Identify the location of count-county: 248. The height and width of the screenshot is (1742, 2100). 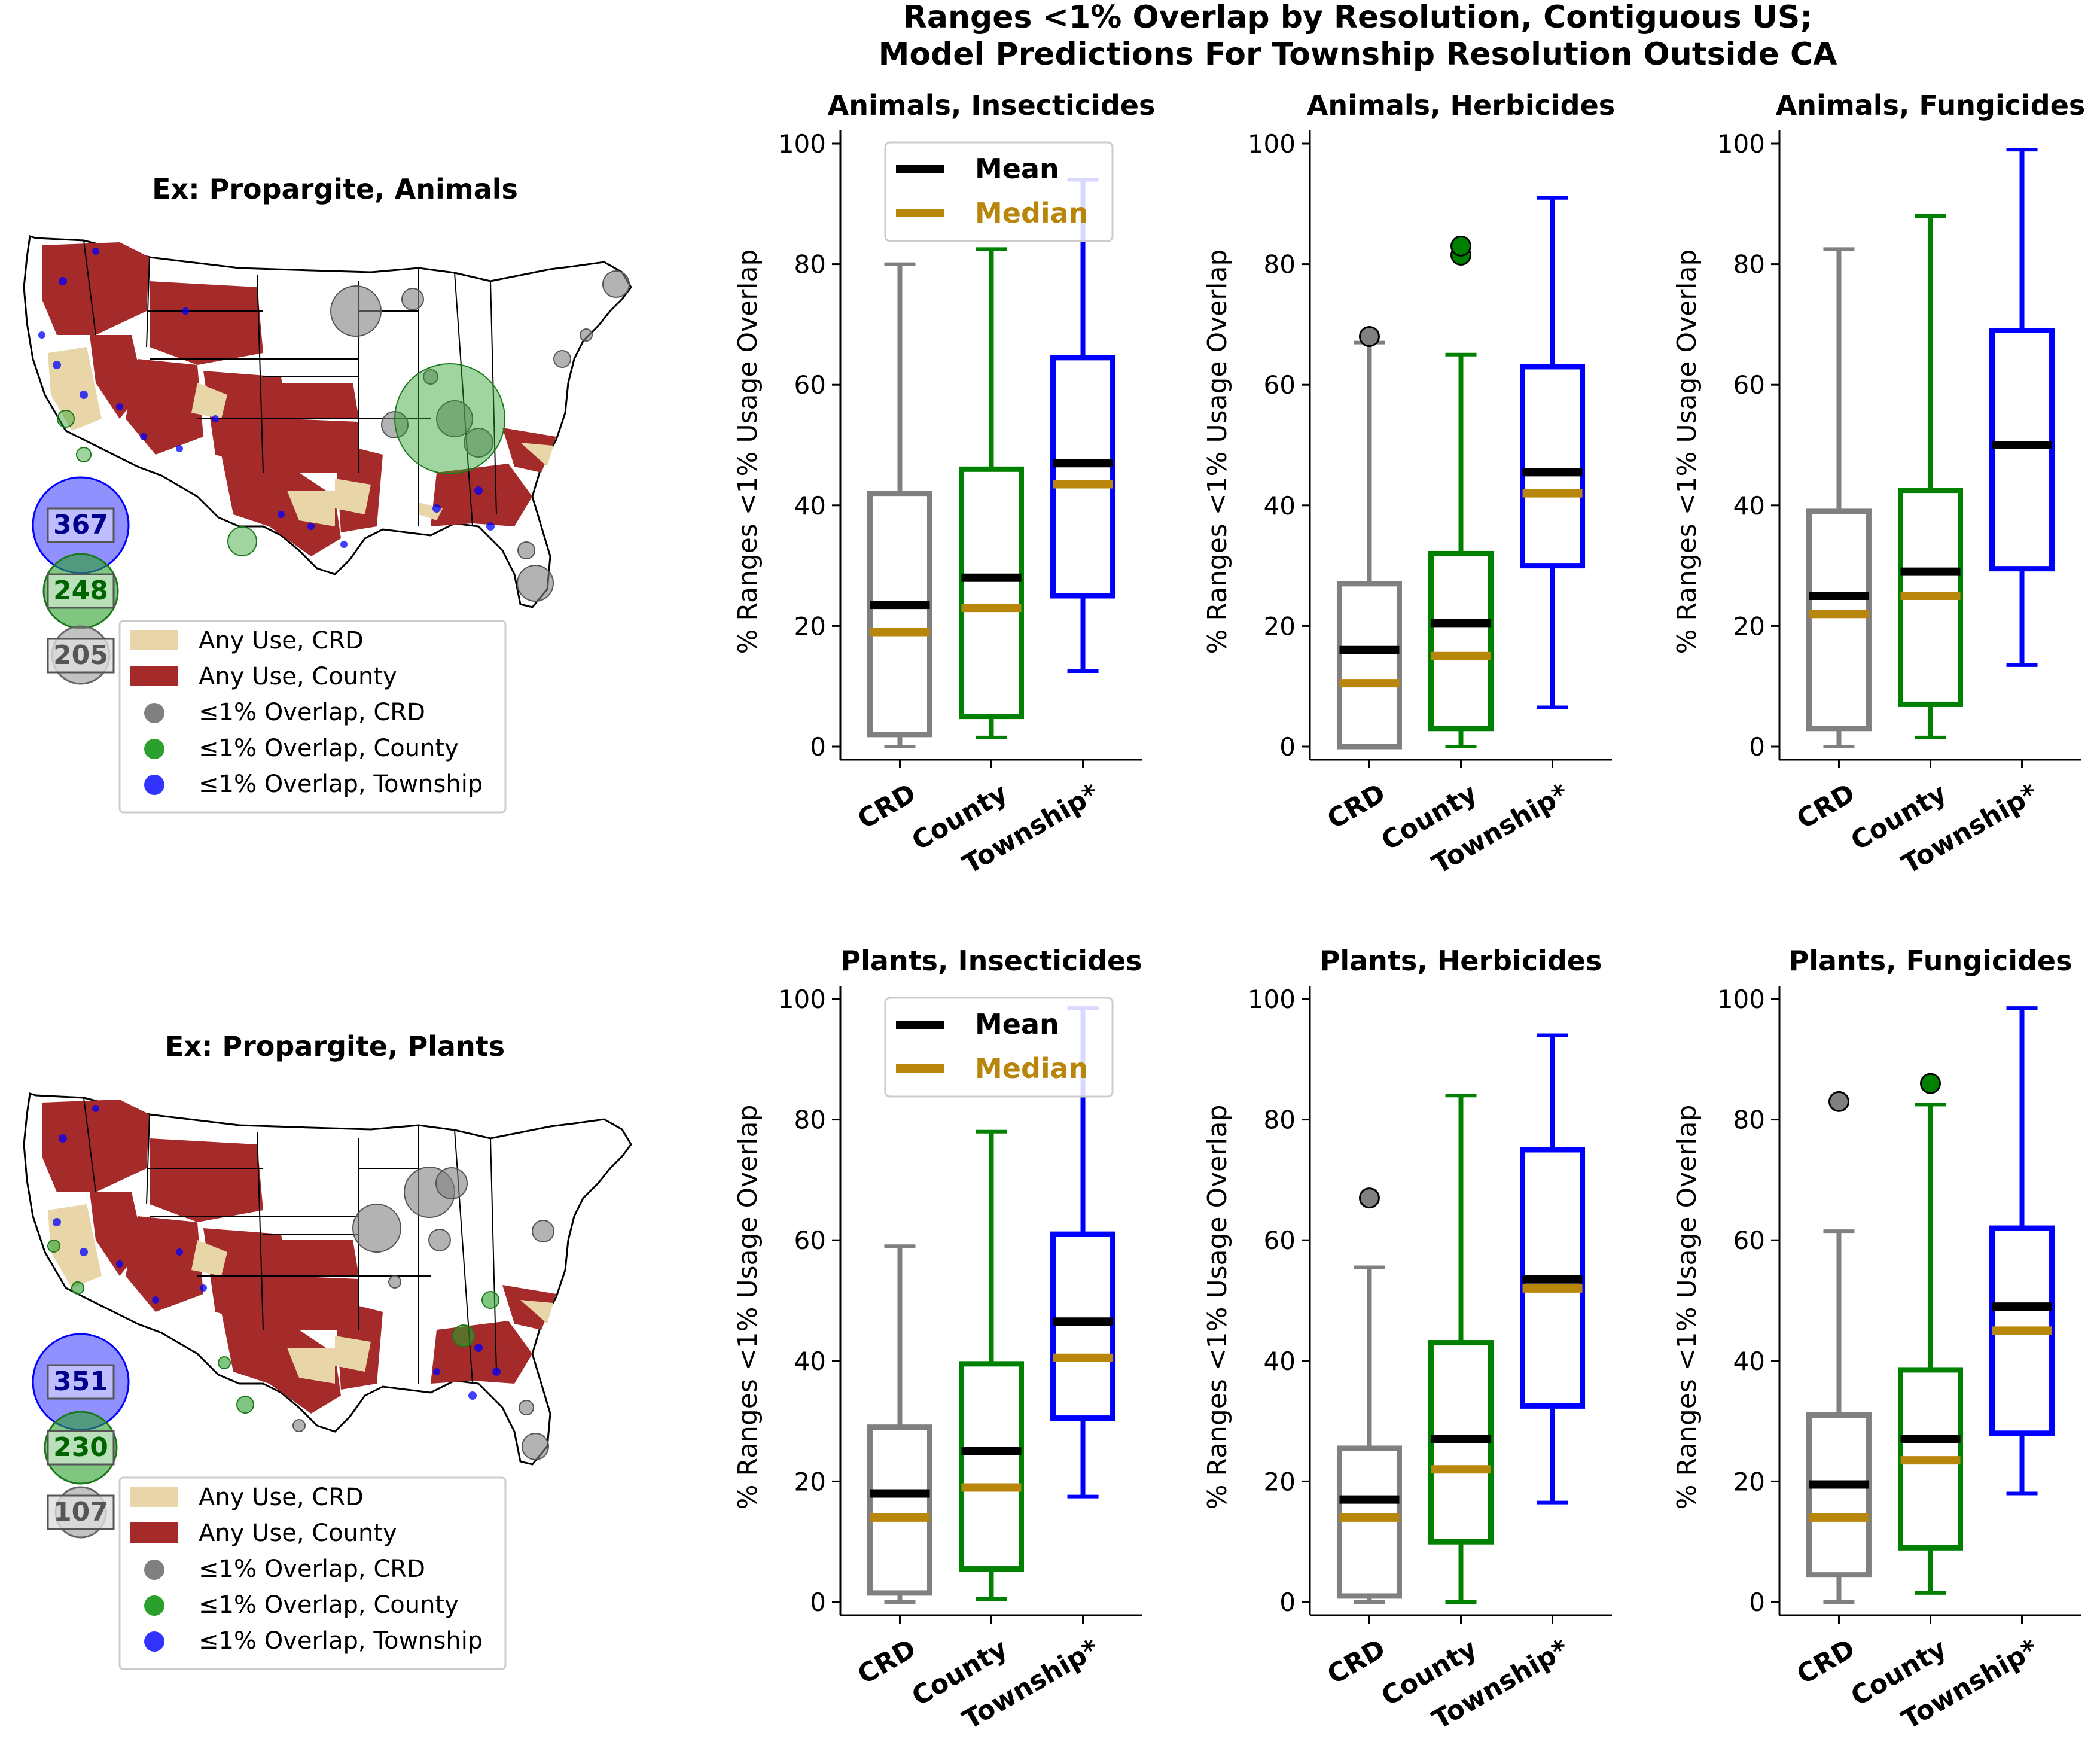
(80, 590).